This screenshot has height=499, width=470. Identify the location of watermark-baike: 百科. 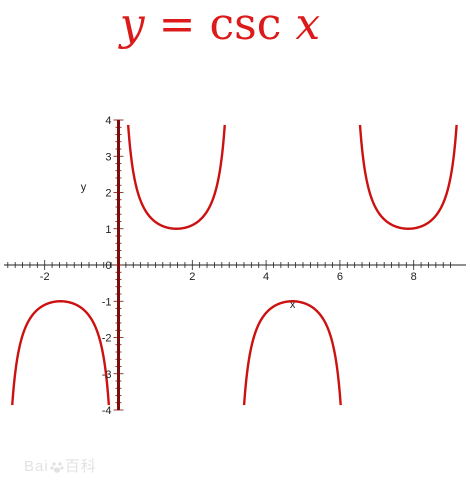
(80, 466).